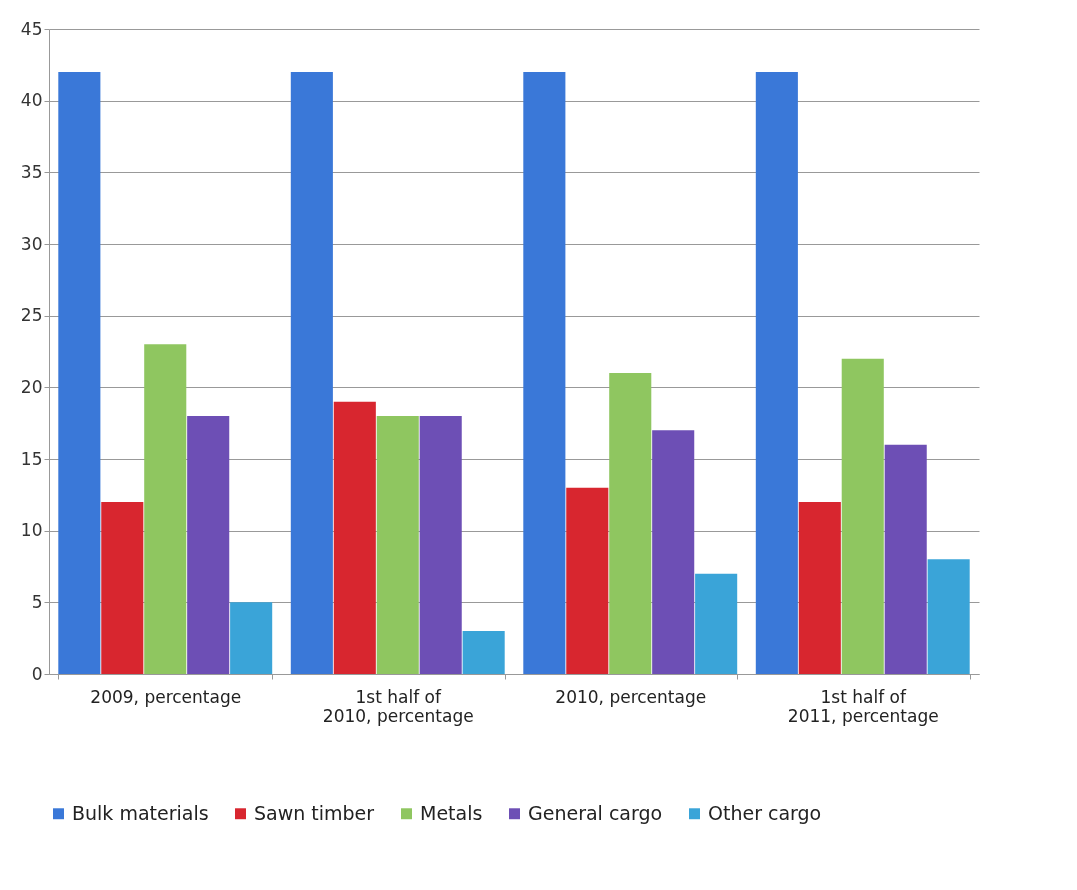  I want to click on y-tick-label: 35, so click(31, 171).